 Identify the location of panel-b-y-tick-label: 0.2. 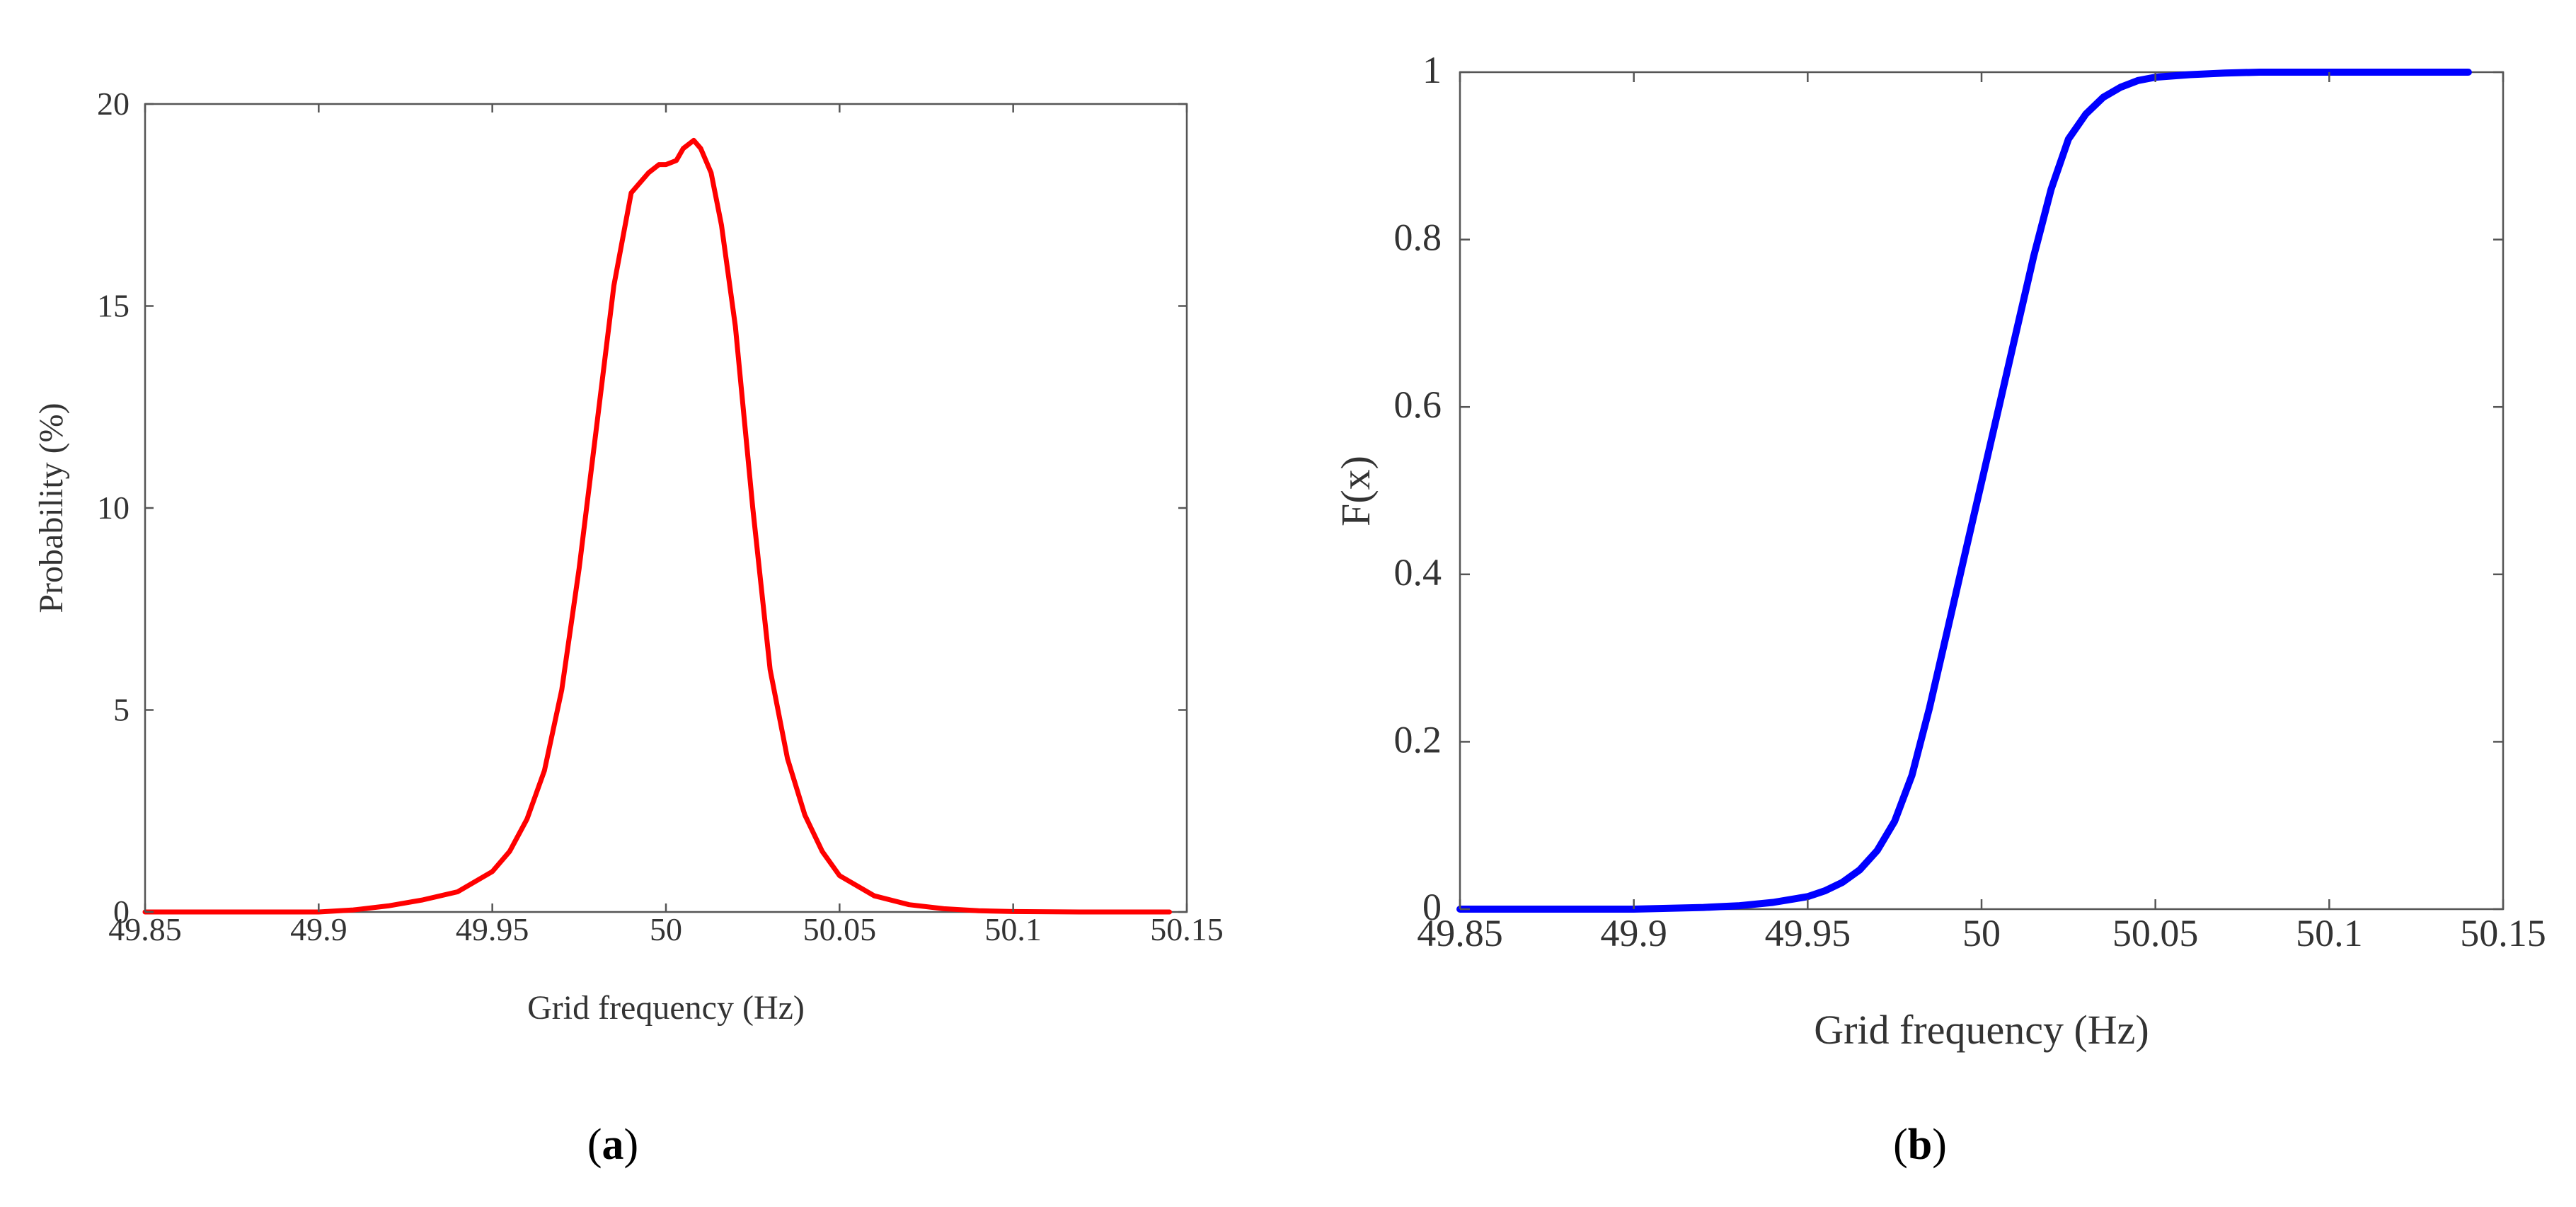
(1418, 739).